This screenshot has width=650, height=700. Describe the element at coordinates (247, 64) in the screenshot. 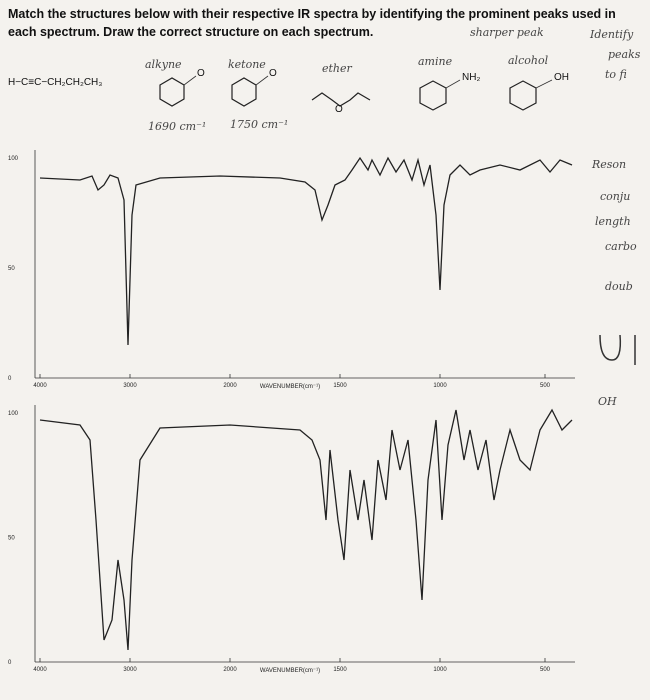

I see `note: ketone` at that location.